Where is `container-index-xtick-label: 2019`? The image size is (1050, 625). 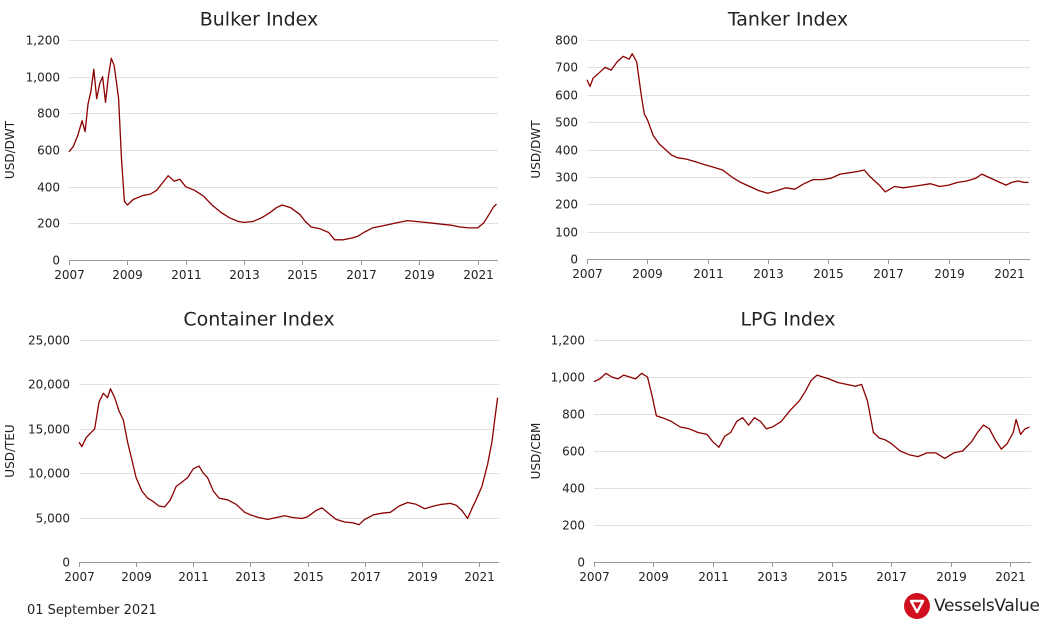 container-index-xtick-label: 2019 is located at coordinates (422, 577).